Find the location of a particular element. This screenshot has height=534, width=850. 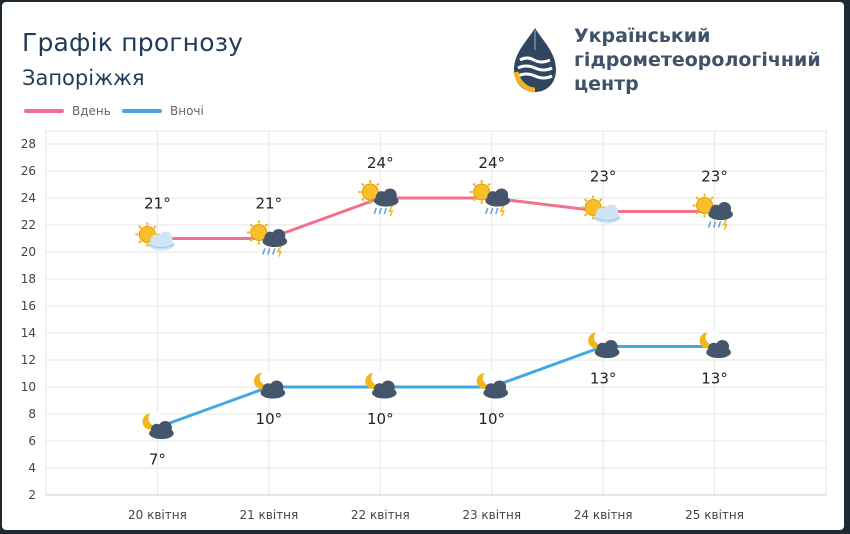

org-name-line: гідрометеорологічний is located at coordinates (697, 60).